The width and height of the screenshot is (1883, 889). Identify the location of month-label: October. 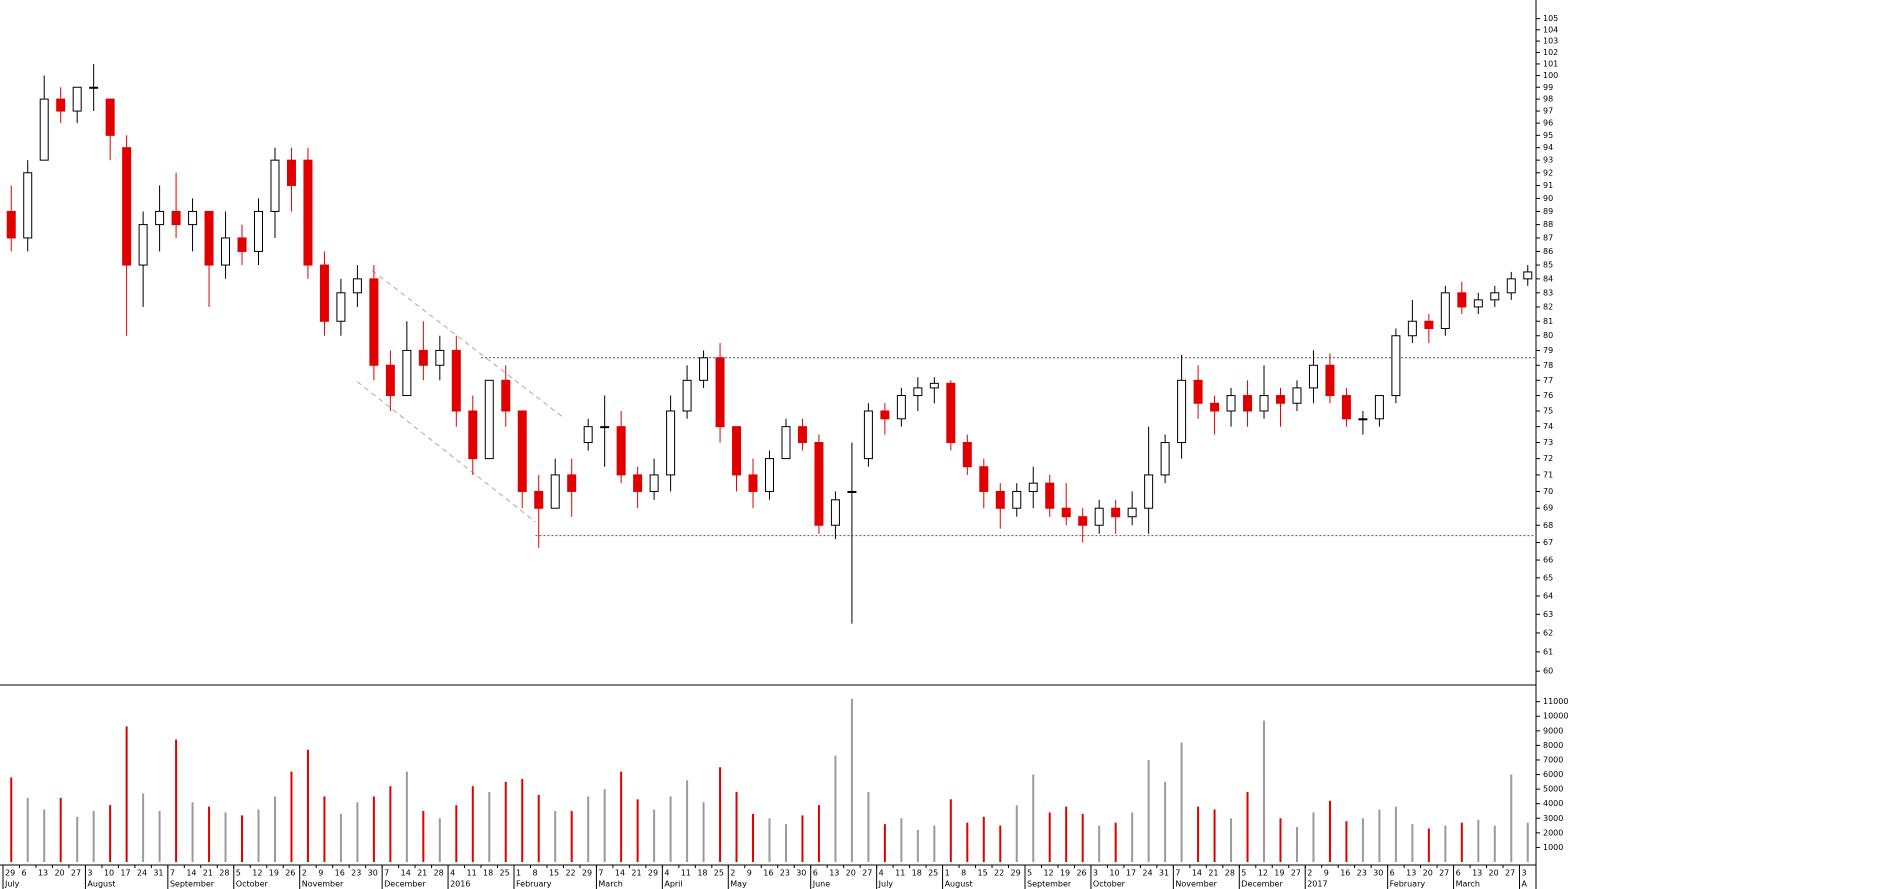
(1109, 884).